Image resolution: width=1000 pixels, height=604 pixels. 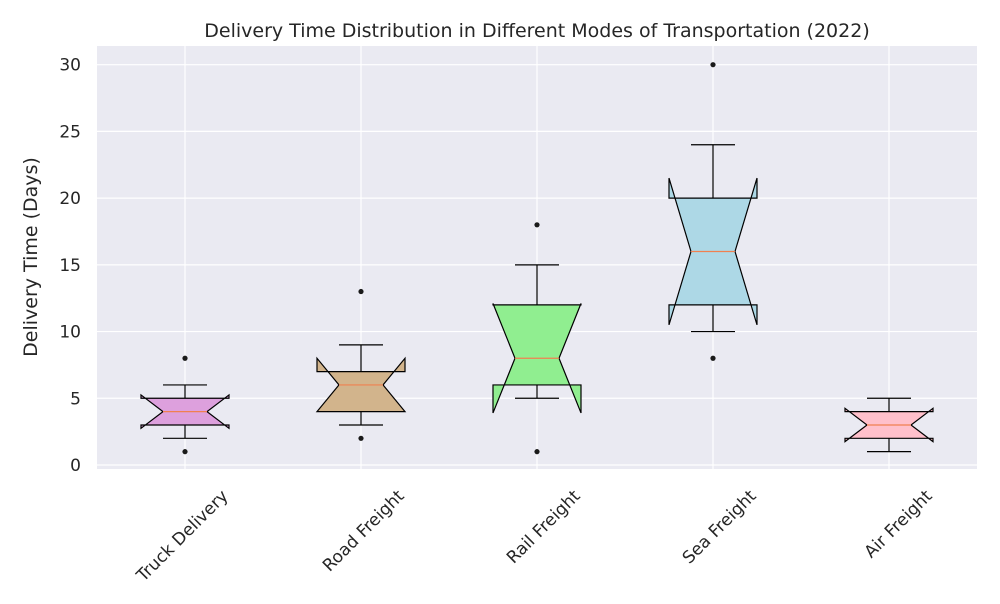 What do you see at coordinates (31, 257) in the screenshot?
I see `y-axis-label: Delivery Time (Days)` at bounding box center [31, 257].